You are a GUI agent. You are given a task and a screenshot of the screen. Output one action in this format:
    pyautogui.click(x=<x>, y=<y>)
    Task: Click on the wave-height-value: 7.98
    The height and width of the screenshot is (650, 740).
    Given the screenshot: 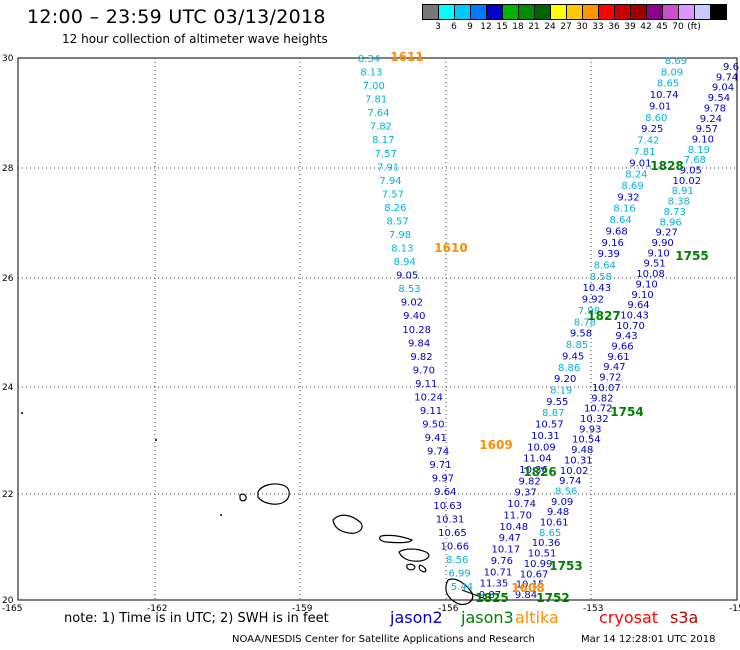 What is the action you would take?
    pyautogui.click(x=589, y=311)
    